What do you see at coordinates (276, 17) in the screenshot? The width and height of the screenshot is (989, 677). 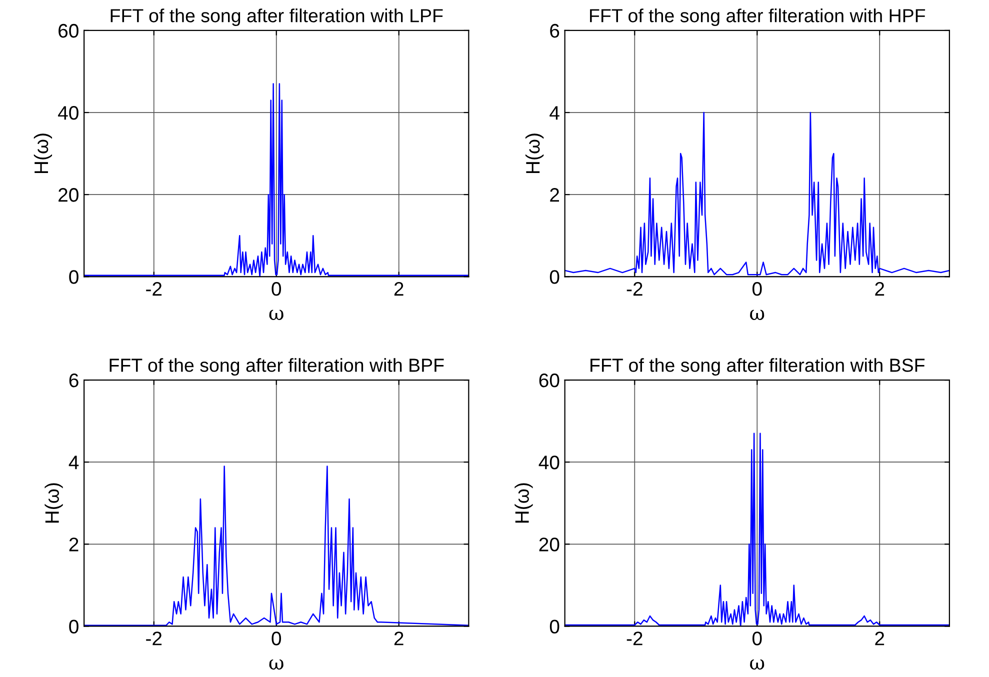 I see `chart-title: FFT of the song after filteration with LPF` at bounding box center [276, 17].